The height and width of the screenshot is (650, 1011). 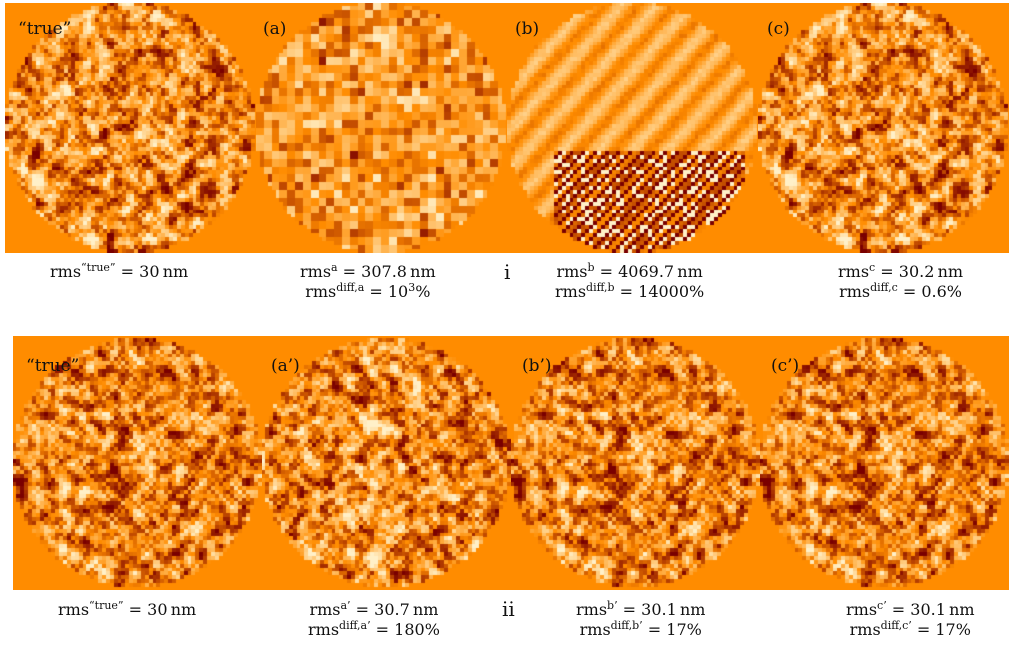 I want to click on panel-label-c-prime: (c’), so click(x=785, y=366).